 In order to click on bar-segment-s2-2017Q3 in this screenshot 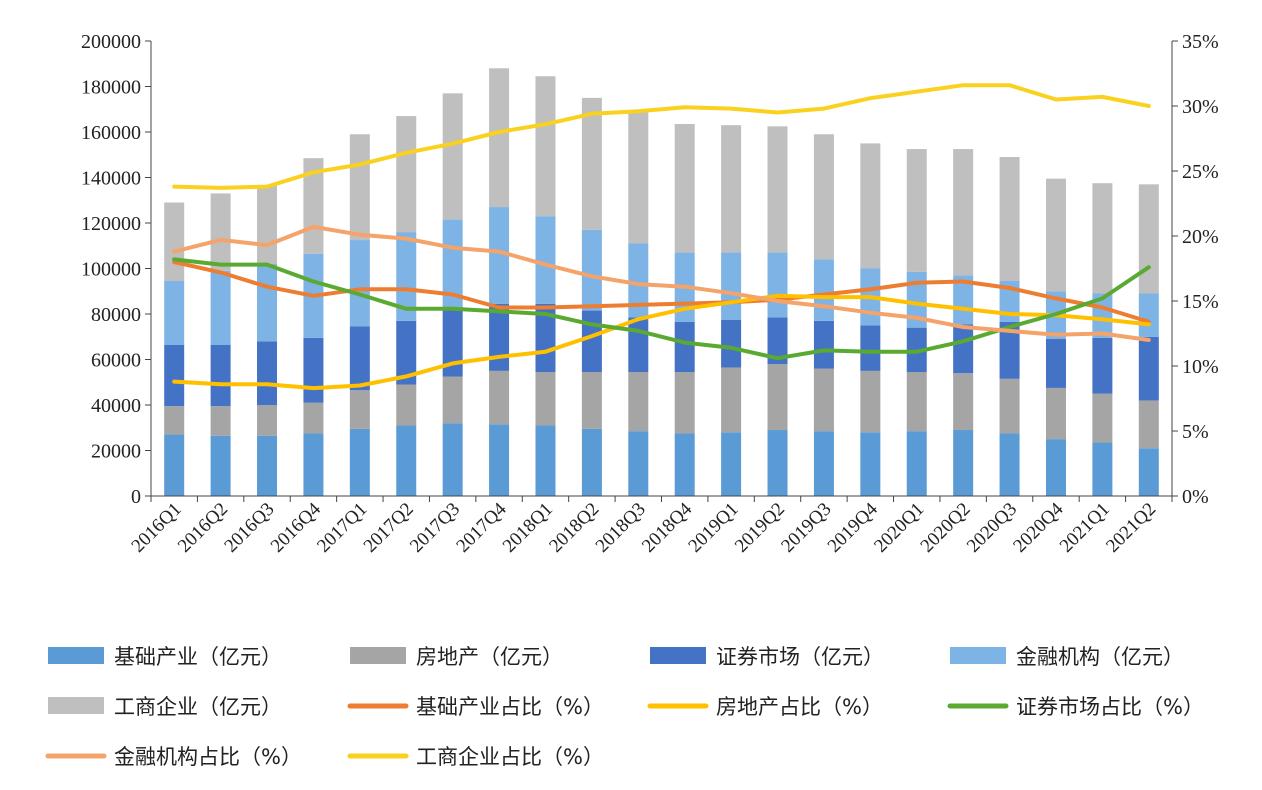, I will do `click(452, 343)`.